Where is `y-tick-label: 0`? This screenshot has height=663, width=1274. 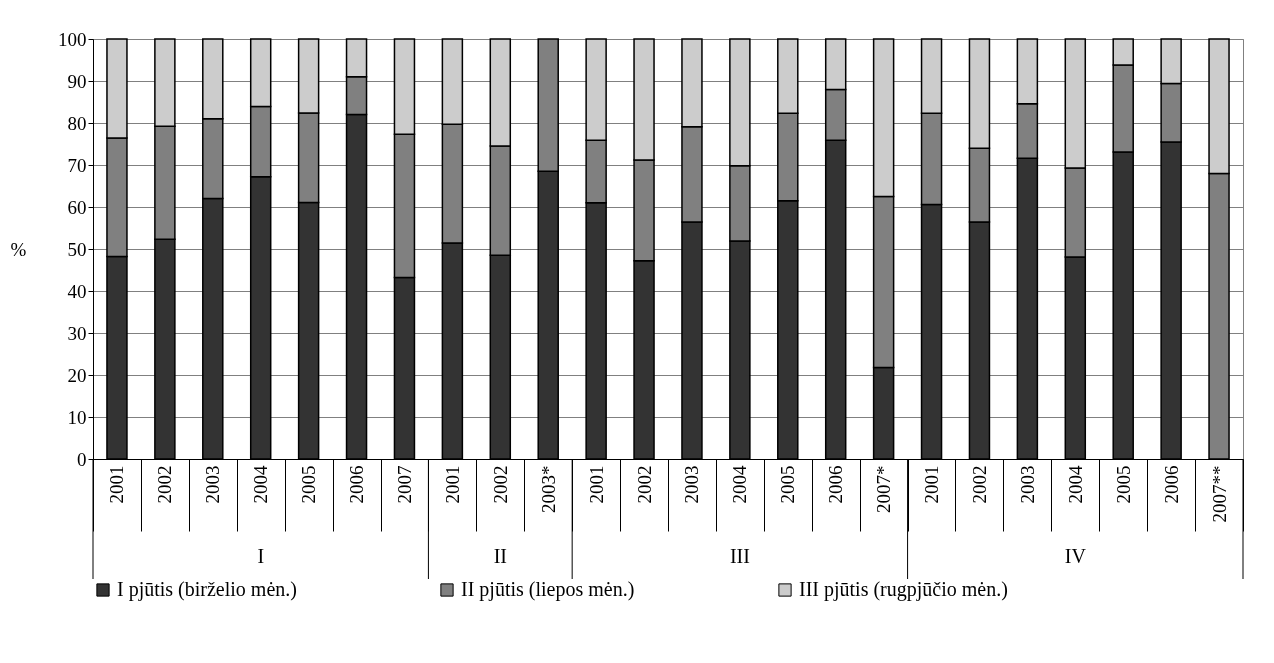 y-tick-label: 0 is located at coordinates (82, 459).